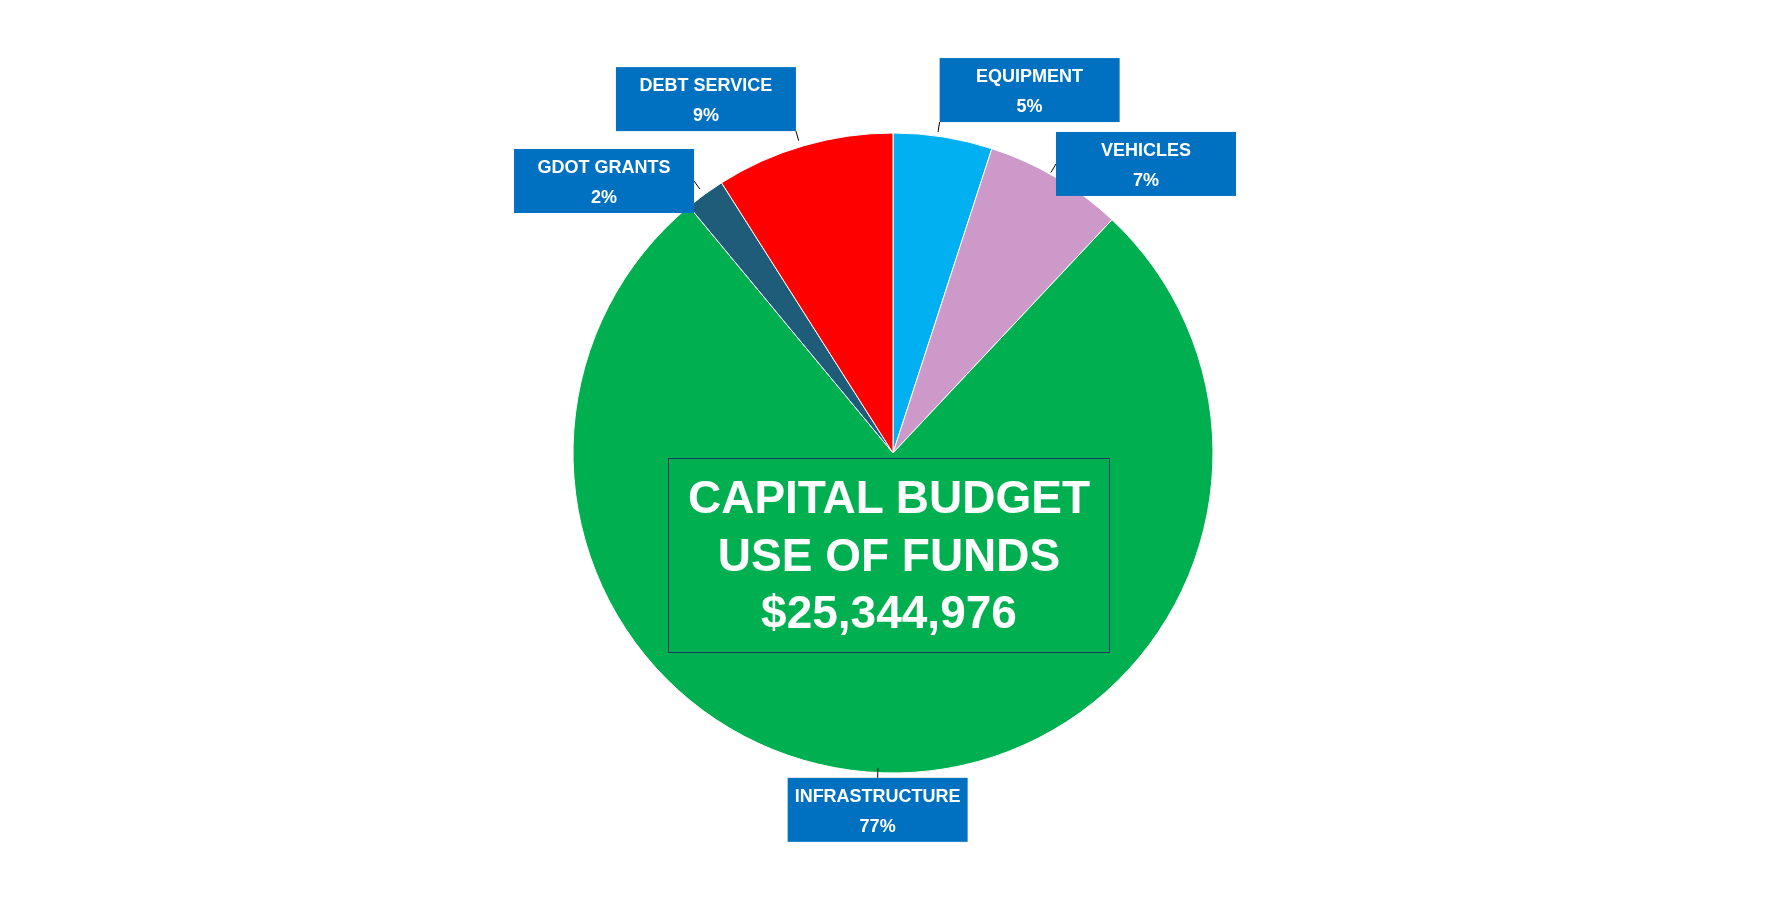 The height and width of the screenshot is (904, 1772). What do you see at coordinates (889, 526) in the screenshot?
I see `text: CAPITAL BUDGET USE OF FUNDS` at bounding box center [889, 526].